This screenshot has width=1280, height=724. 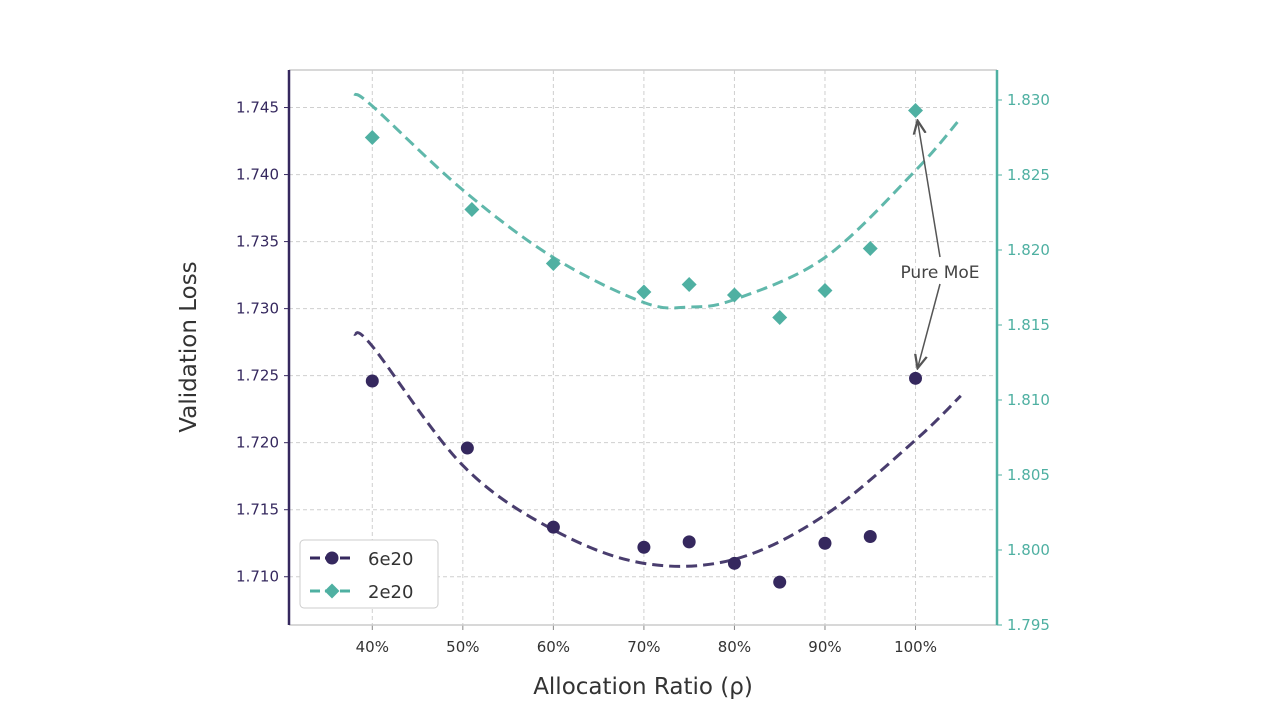 What do you see at coordinates (915, 647) in the screenshot?
I see `x-tick-label: 100%` at bounding box center [915, 647].